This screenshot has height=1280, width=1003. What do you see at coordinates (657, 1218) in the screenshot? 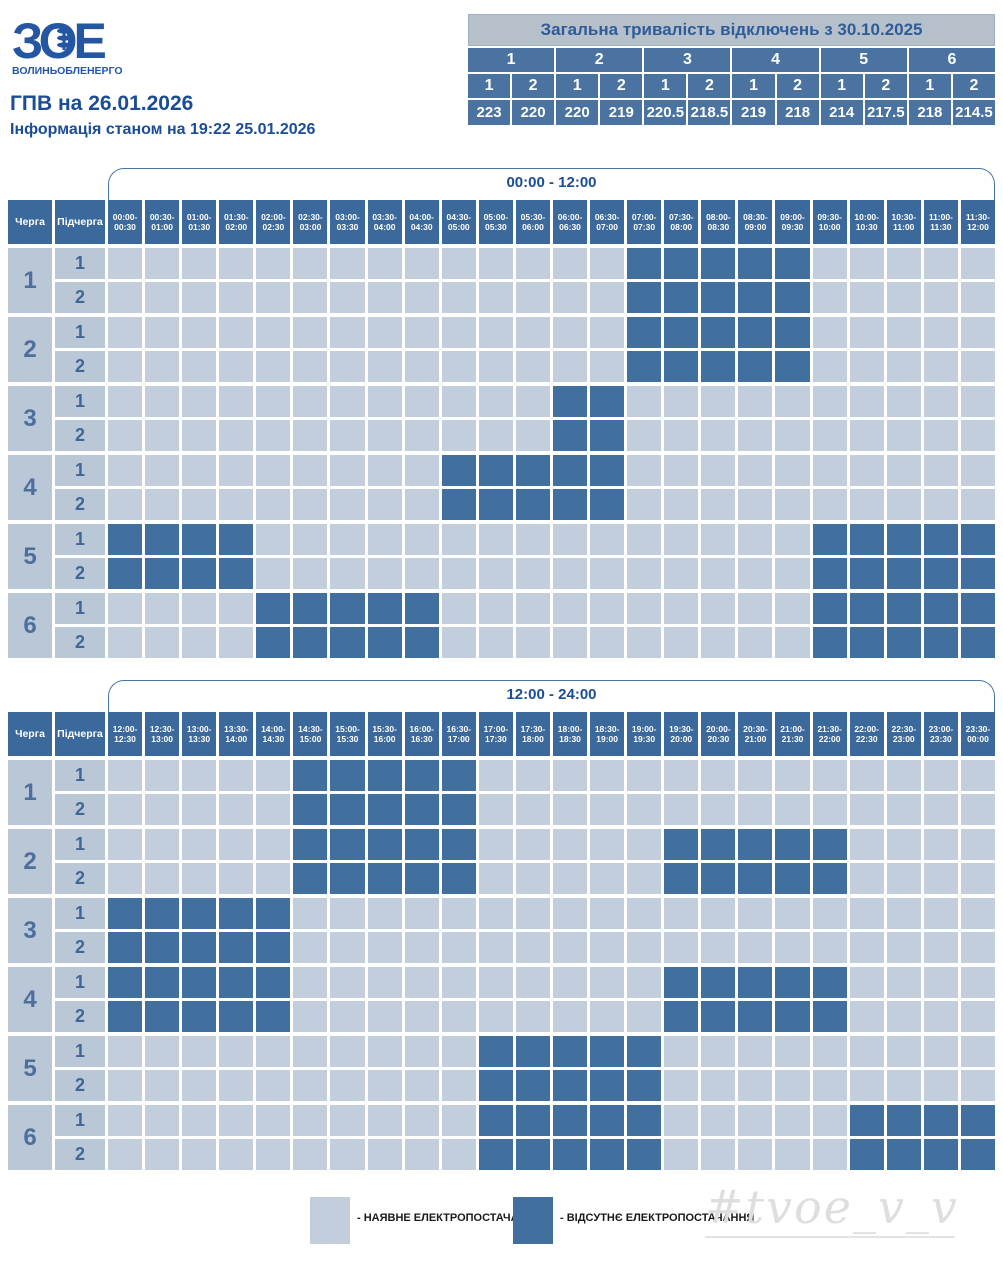
I see `legend-power-off-label: - ВІДСУТНЄ ЕЛЕКТРОПОСТАЧАННЯ` at bounding box center [657, 1218].